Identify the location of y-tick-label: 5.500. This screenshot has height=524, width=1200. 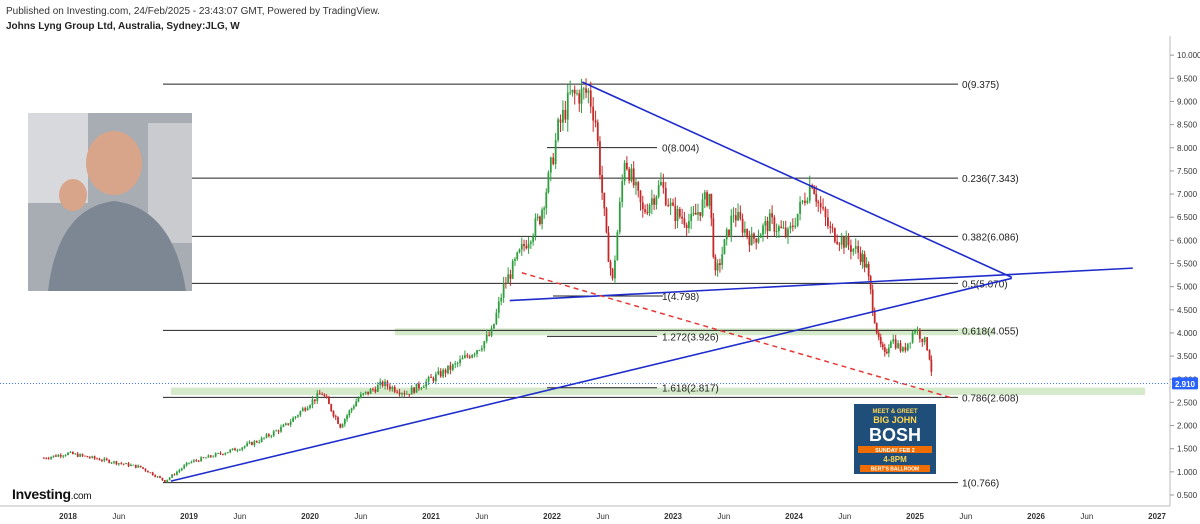
(1187, 264).